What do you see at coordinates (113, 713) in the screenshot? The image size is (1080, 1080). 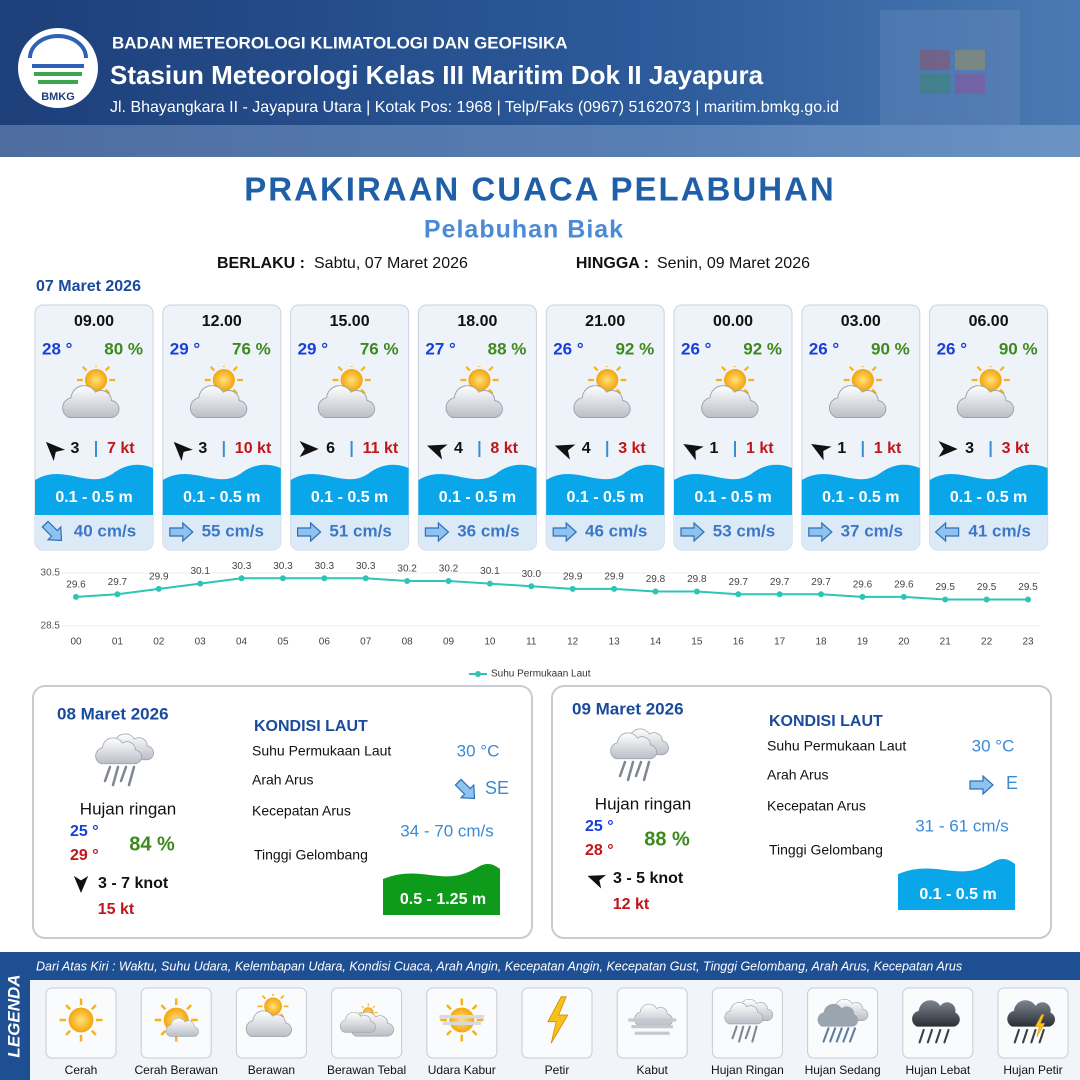 I see `day-date: 08 Maret 2026` at bounding box center [113, 713].